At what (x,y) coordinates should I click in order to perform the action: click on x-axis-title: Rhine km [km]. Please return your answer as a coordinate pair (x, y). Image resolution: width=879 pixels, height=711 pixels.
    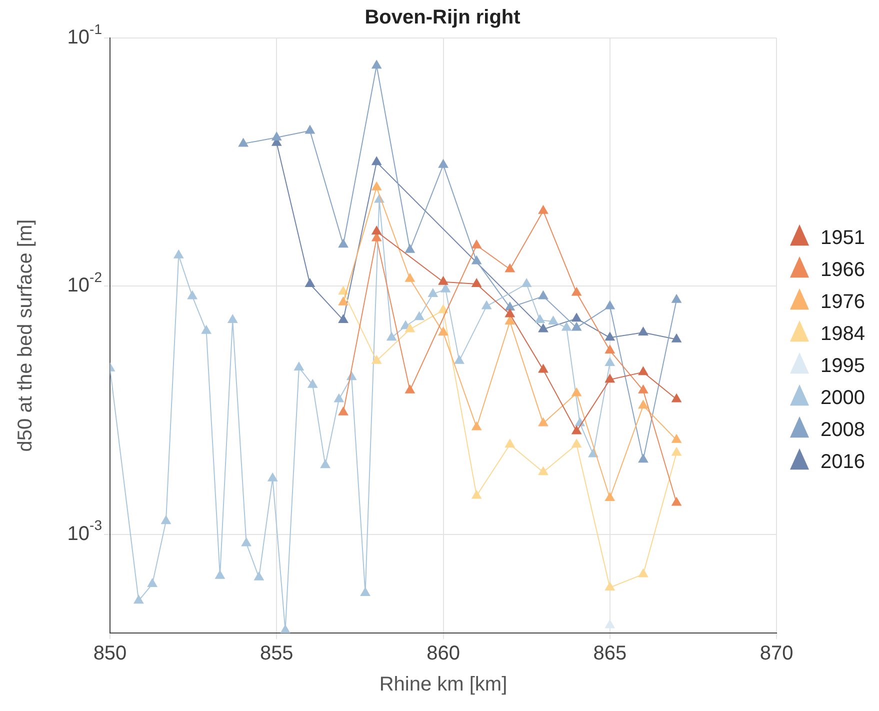
    Looking at the image, I should click on (443, 685).